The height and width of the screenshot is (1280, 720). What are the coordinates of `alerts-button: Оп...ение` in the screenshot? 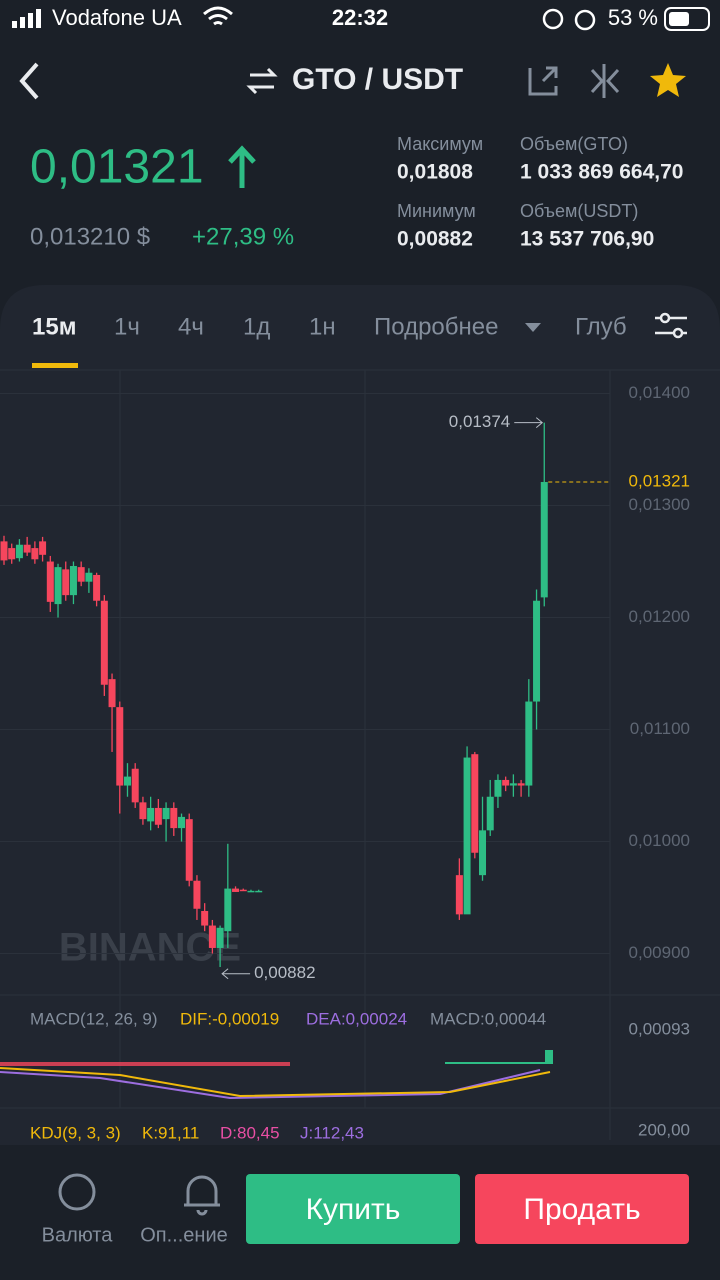 It's located at (184, 1210).